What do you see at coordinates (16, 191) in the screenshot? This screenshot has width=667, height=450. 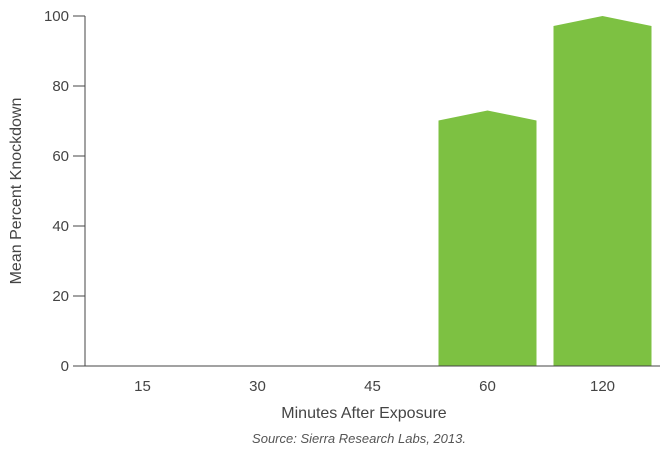 I see `y-axis-title: Mean Percent Knockdown` at bounding box center [16, 191].